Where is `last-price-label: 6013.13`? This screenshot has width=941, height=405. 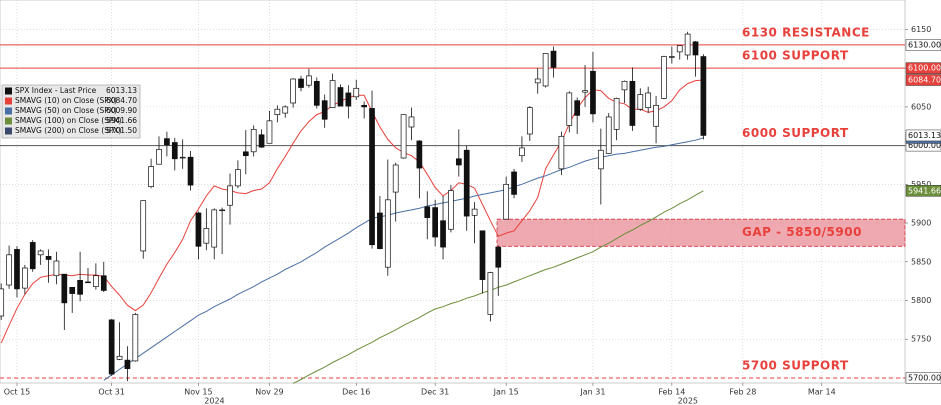
last-price-label: 6013.13 is located at coordinates (924, 135).